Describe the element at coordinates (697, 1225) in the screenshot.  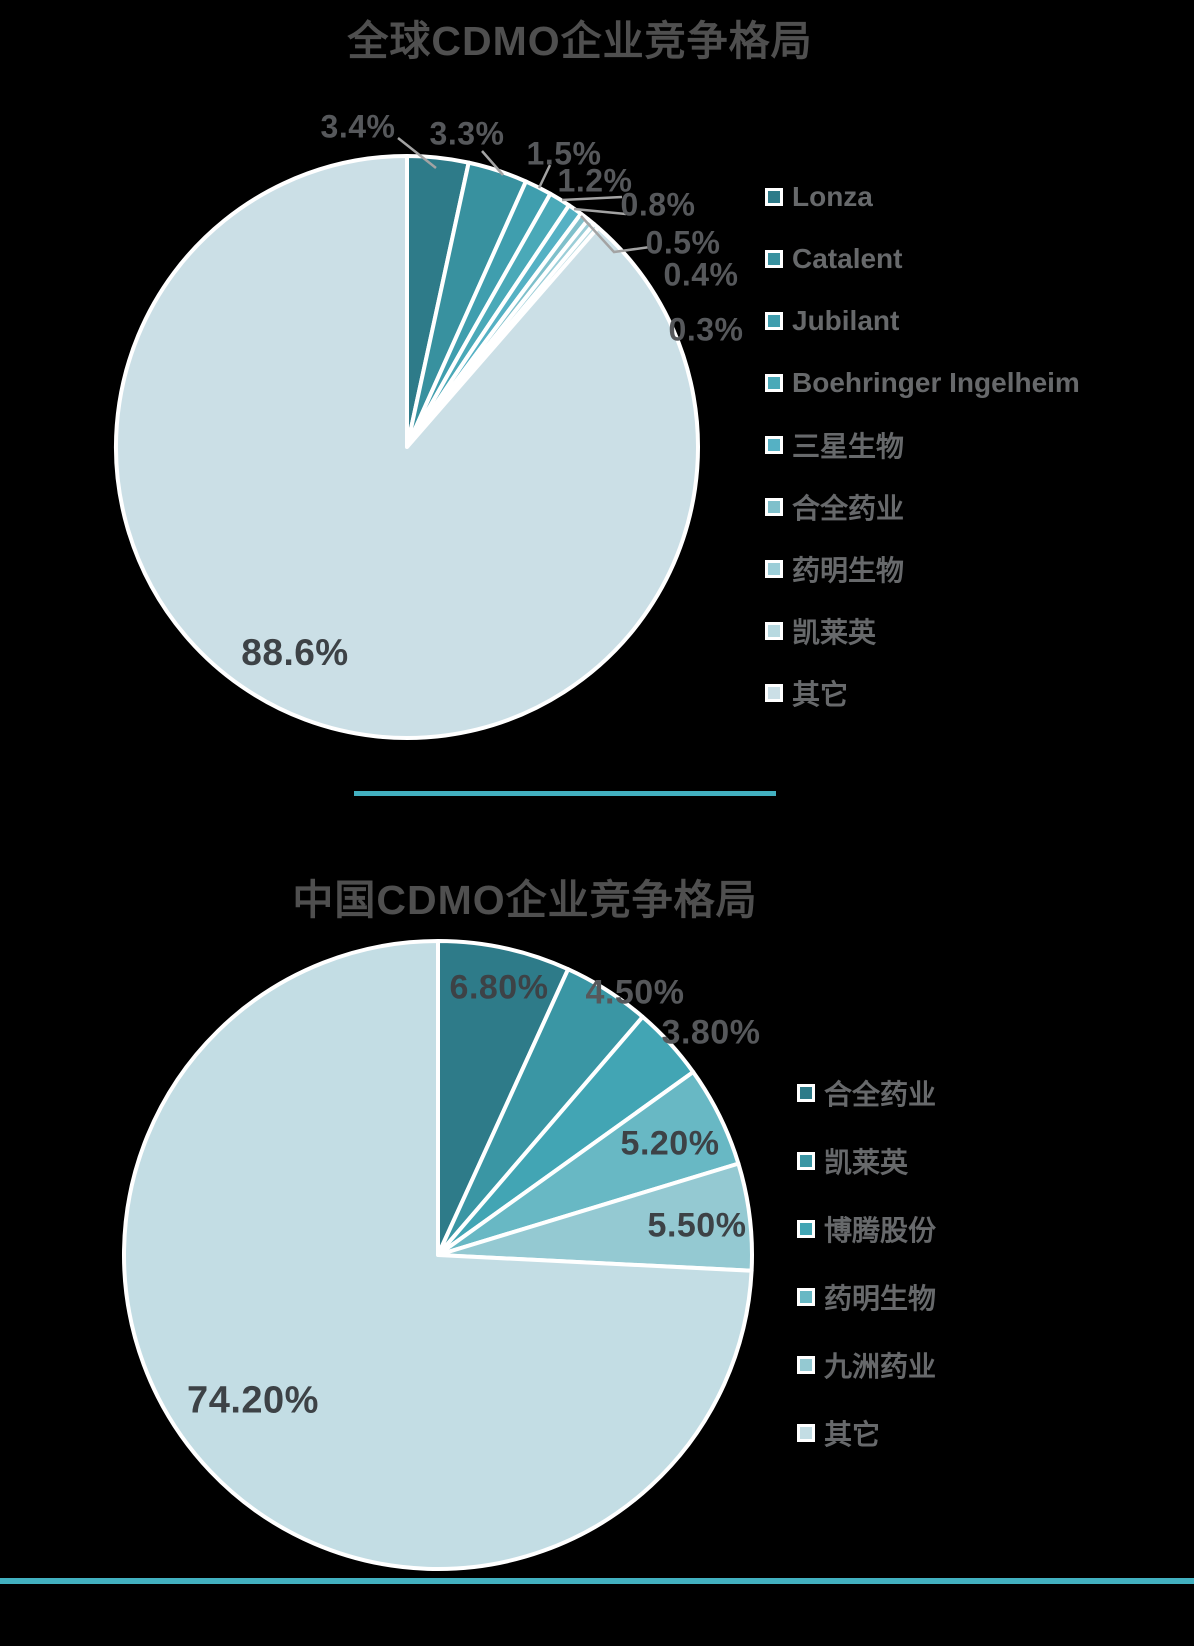
I see `slice-value-label: 5.50%` at that location.